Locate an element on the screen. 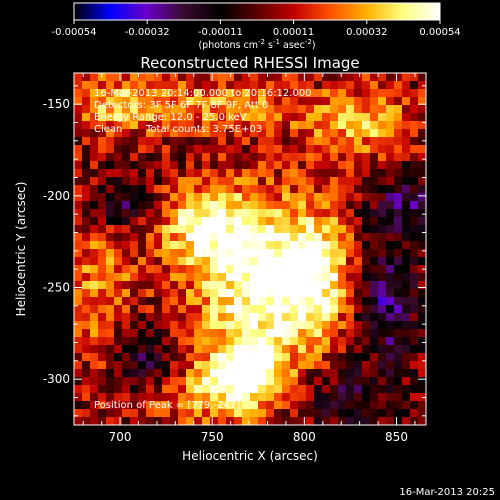 Image resolution: width=500 pixels, height=500 pixels. y-axis-label: Heliocentric Y (arcsec) is located at coordinates (21, 249).